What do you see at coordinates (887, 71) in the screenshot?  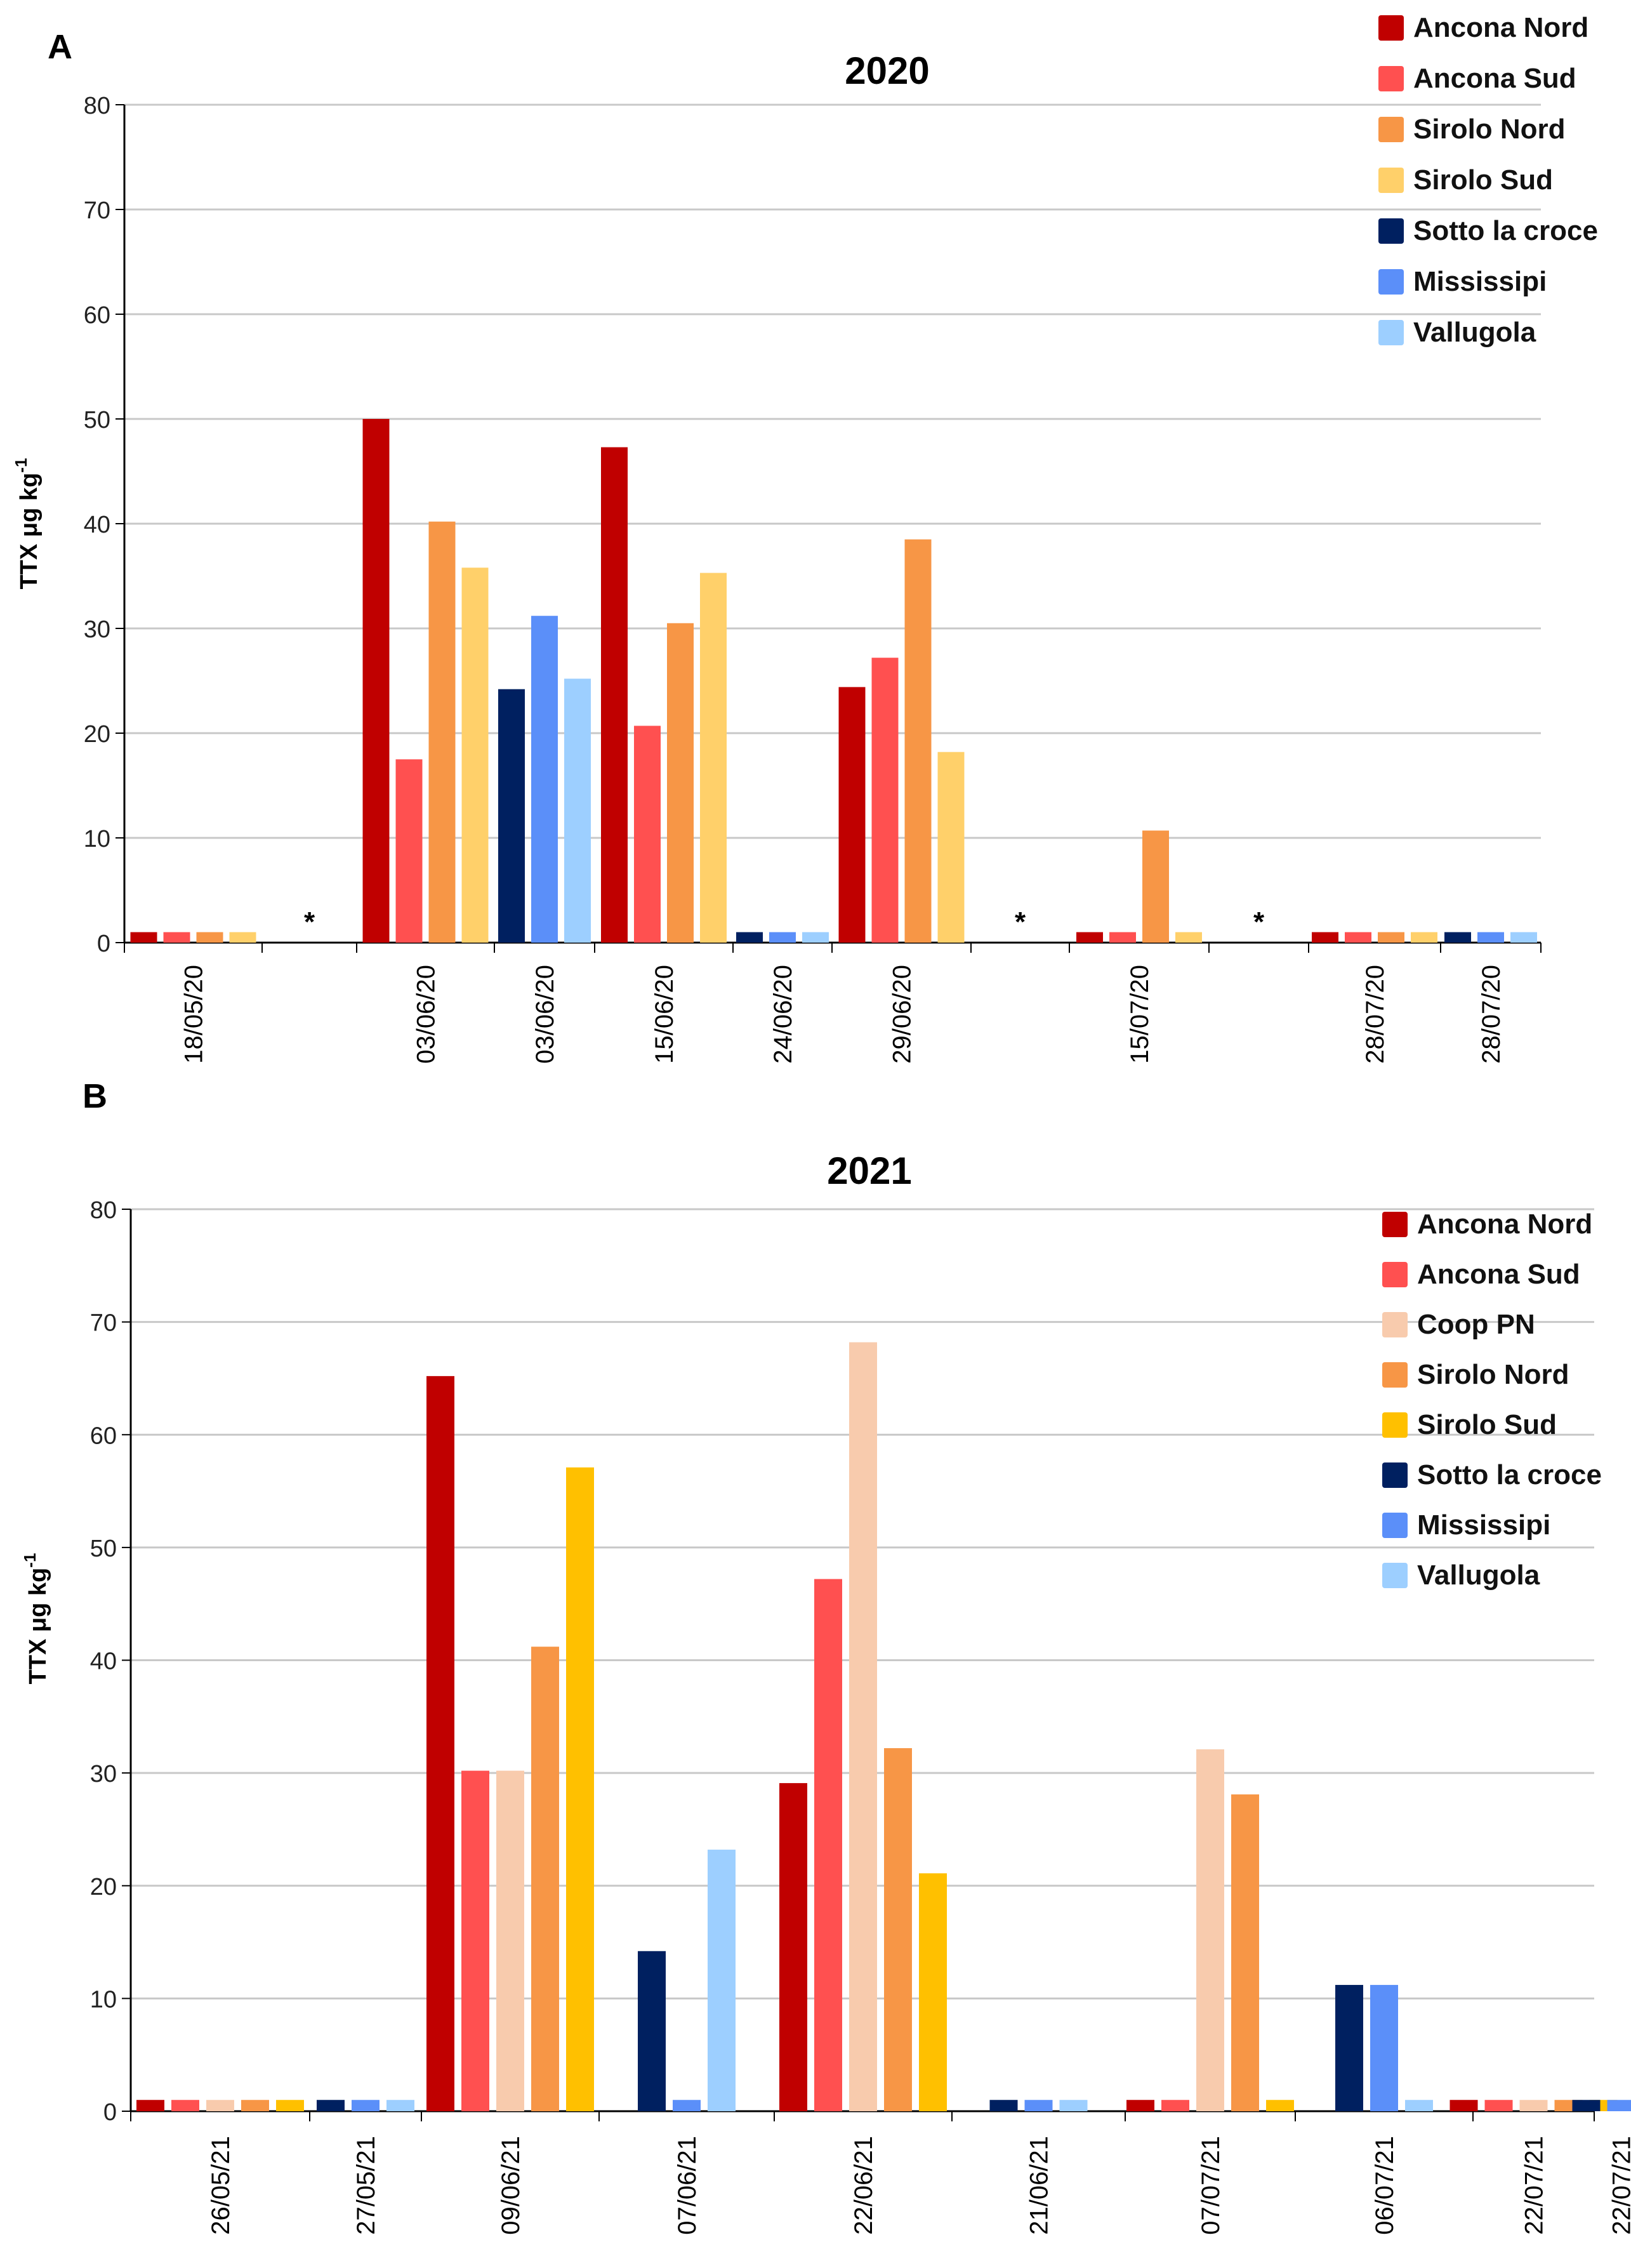 I see `chart-title: 2020` at bounding box center [887, 71].